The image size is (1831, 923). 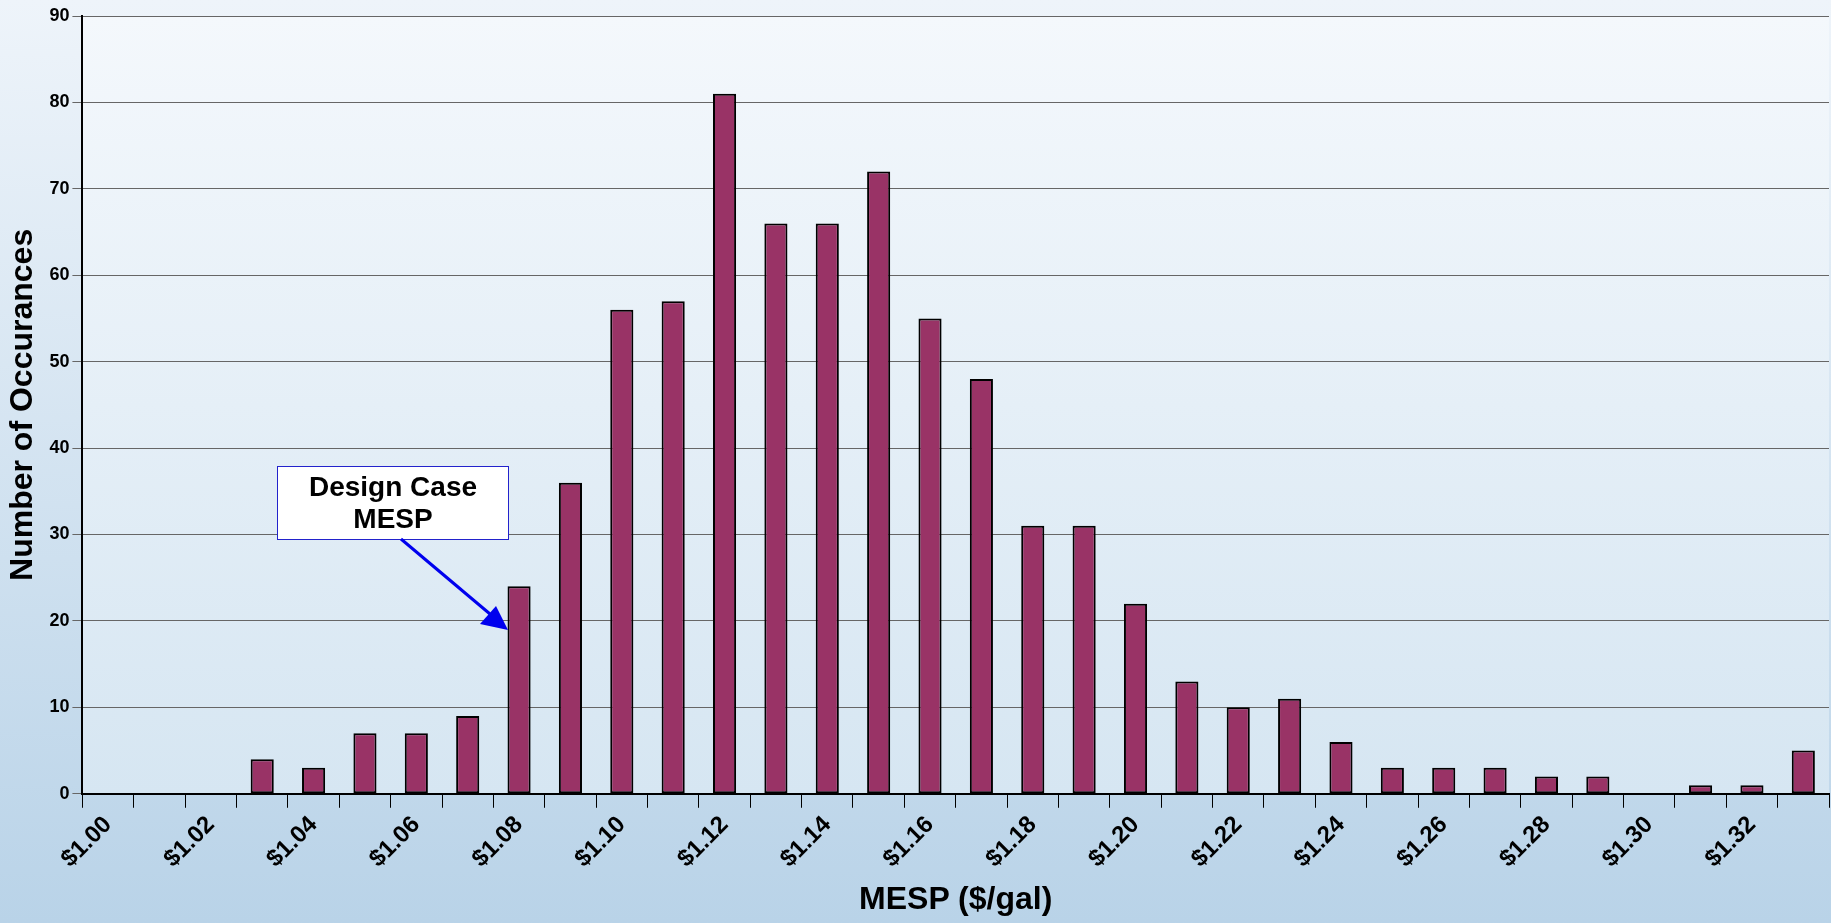 I want to click on y-tick-label: 60, so click(x=59, y=274).